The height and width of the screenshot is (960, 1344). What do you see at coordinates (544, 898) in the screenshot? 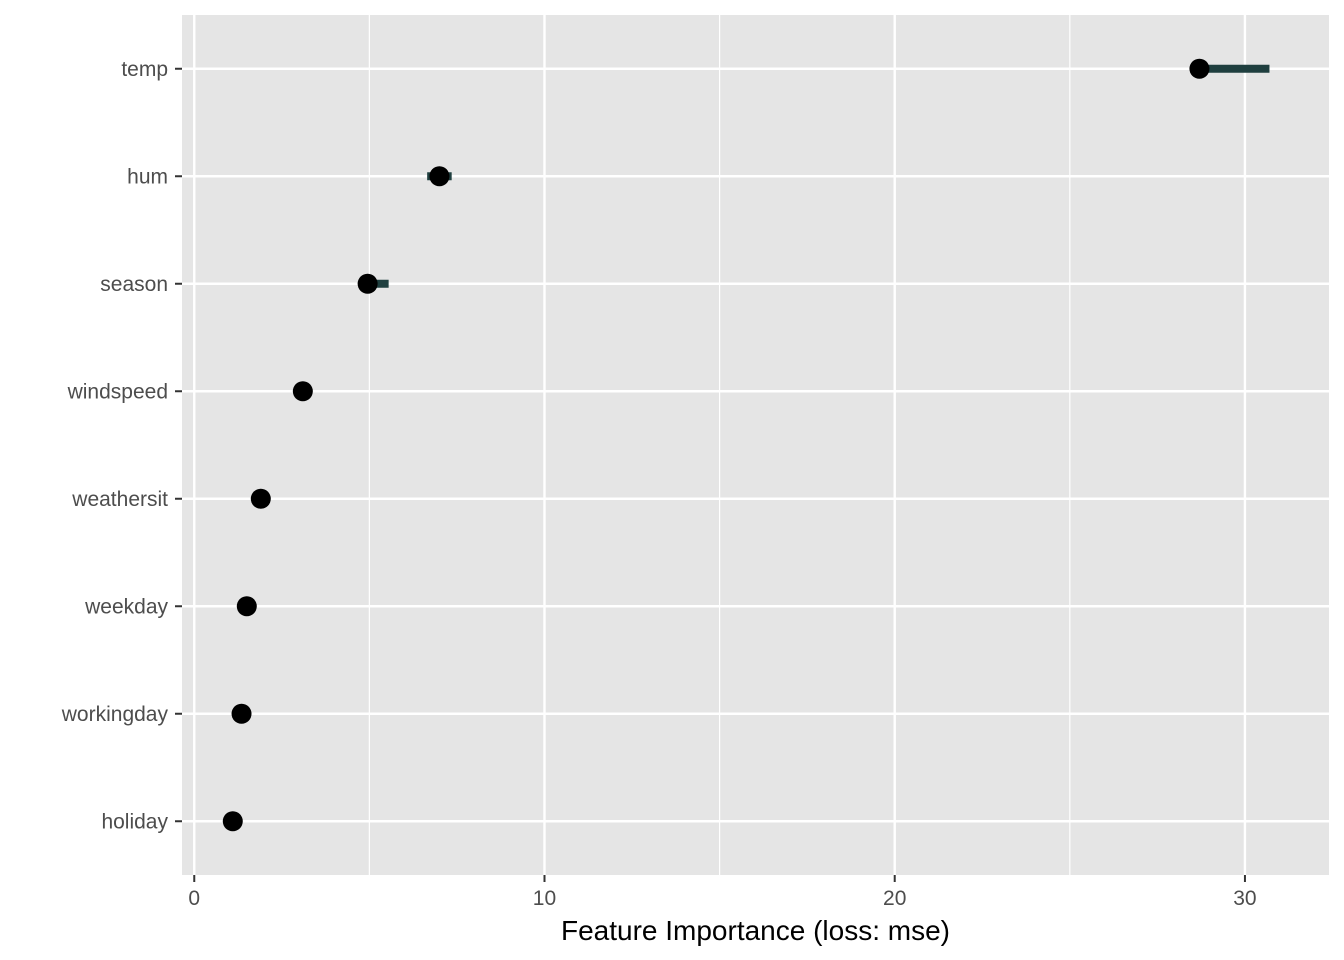
I see `x-tick-label: 10` at bounding box center [544, 898].